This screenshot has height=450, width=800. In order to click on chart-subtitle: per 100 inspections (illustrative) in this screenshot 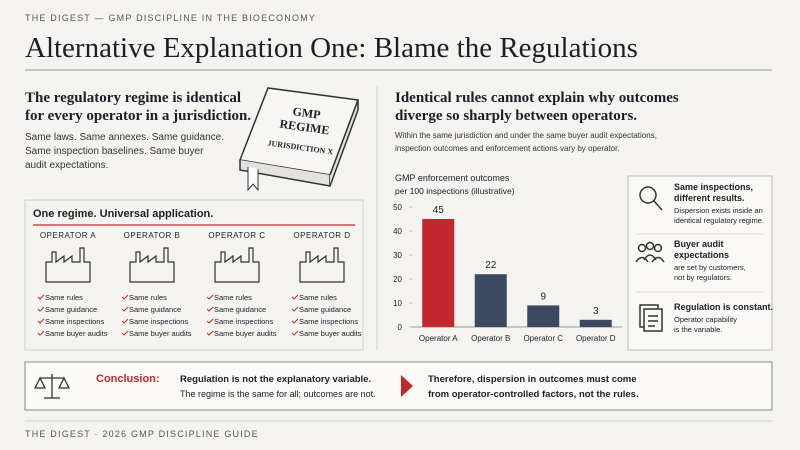, I will do `click(455, 191)`.